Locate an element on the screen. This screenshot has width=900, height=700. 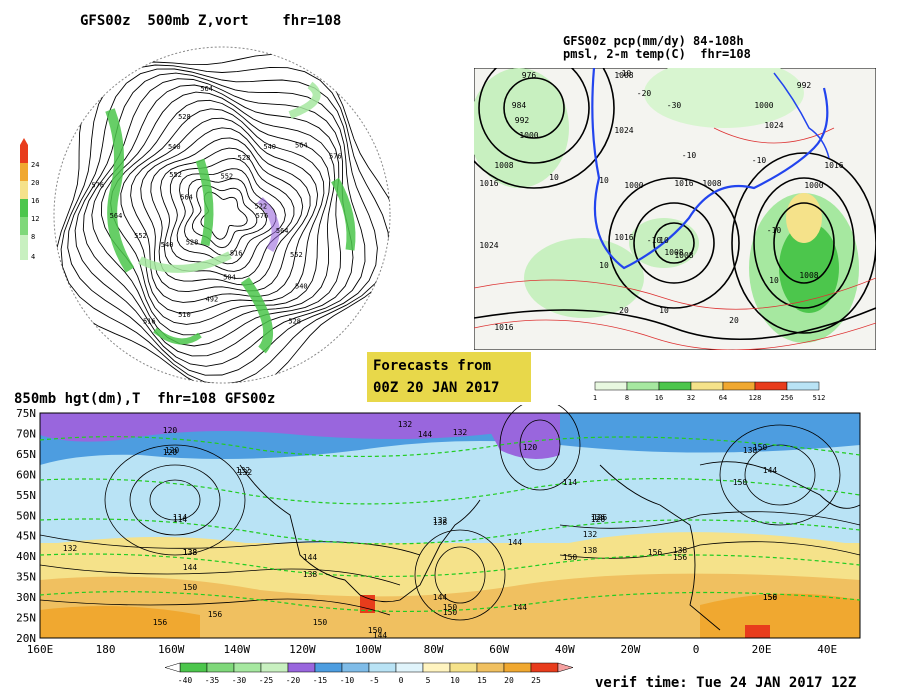
temperature-label: -20 is located at coordinates (644, 93).